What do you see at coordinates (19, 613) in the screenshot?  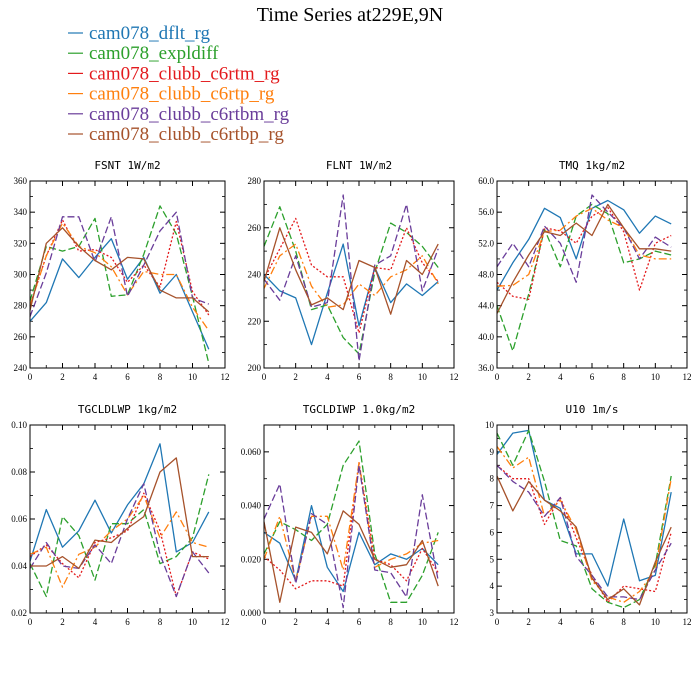 I see `y-tick-label-3-0: 0.02` at bounding box center [19, 613].